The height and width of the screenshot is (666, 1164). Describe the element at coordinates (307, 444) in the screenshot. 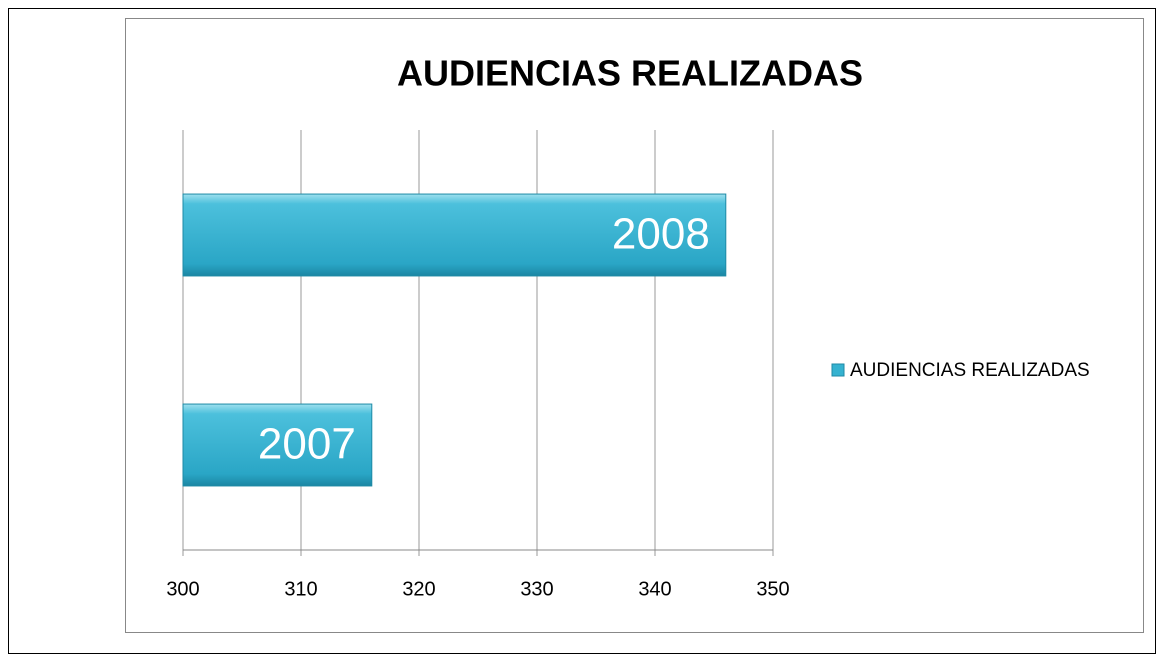

I see `bar-category-label: 2007` at that location.